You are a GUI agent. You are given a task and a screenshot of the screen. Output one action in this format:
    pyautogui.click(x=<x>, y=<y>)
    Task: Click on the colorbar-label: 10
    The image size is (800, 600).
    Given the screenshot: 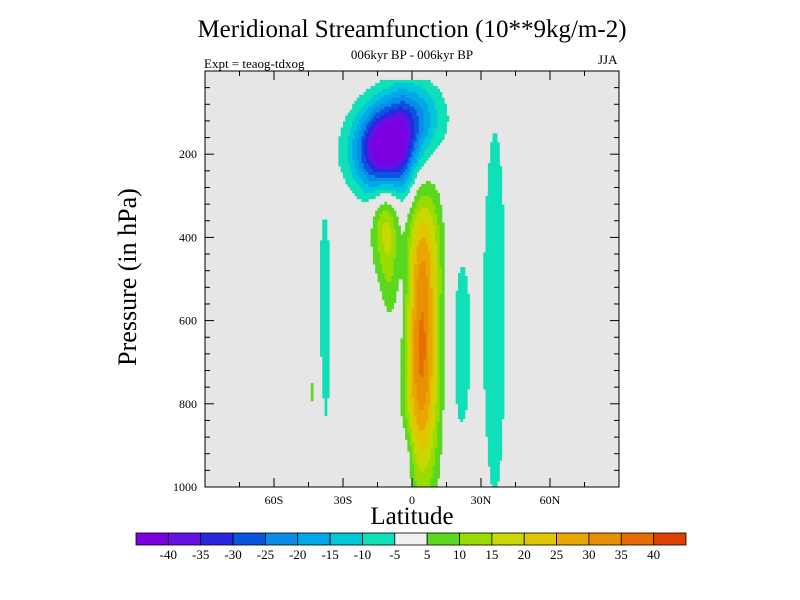 What is the action you would take?
    pyautogui.click(x=459, y=554)
    